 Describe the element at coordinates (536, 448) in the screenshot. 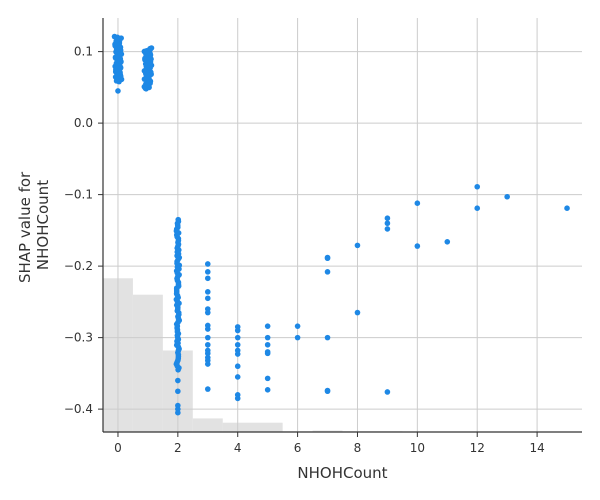

I see `x-tick-label: 14` at that location.